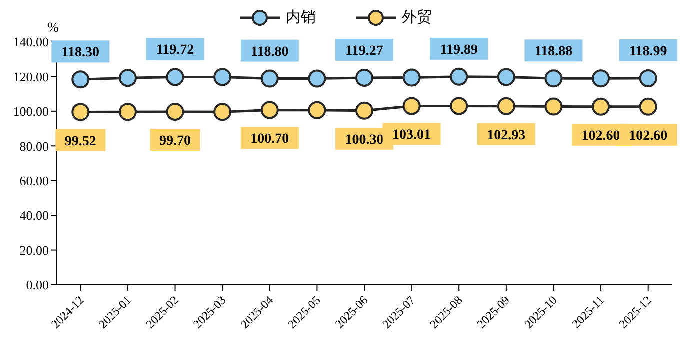 This screenshot has height=347, width=684. I want to click on data-label: 119.89, so click(459, 50).